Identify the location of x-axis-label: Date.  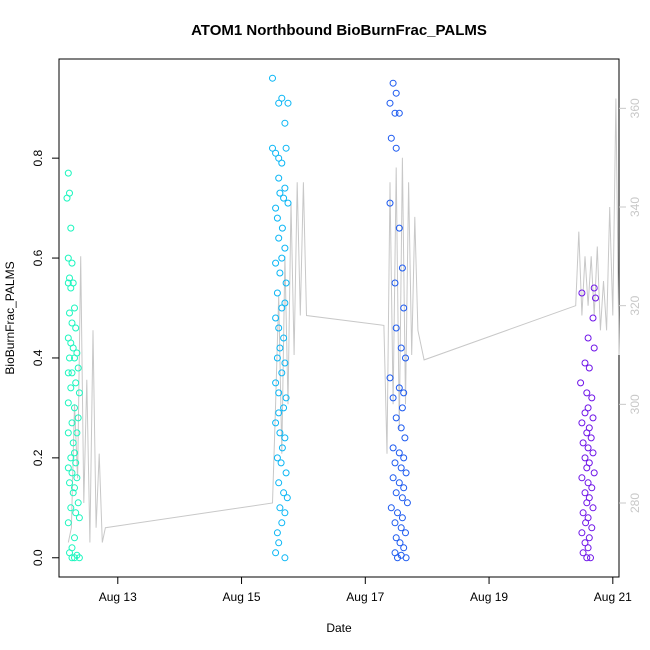
(339, 628).